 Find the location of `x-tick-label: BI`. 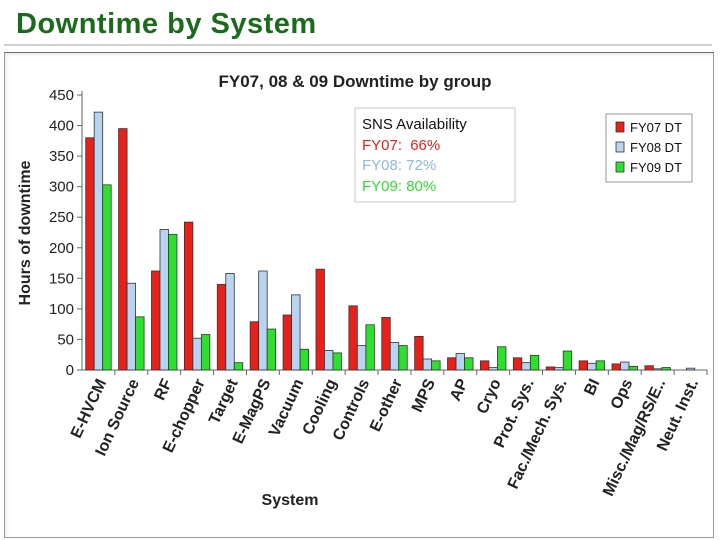

x-tick-label: BI is located at coordinates (592, 388).